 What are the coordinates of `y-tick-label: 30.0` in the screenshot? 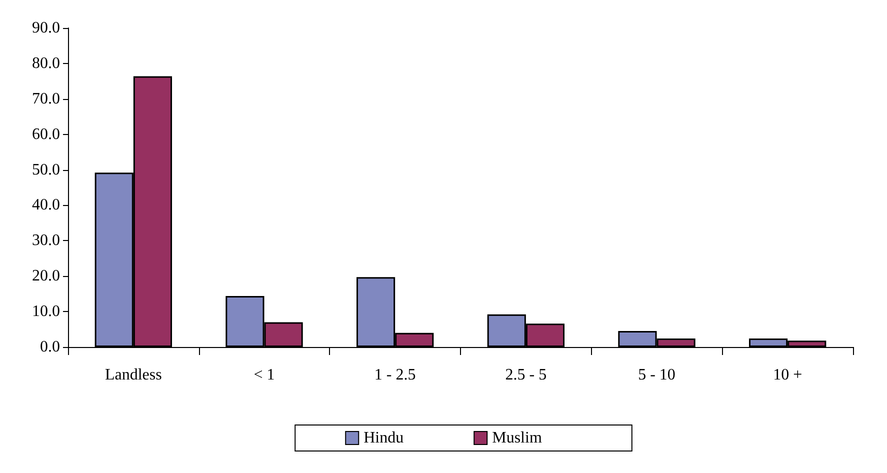 It's located at (46, 241).